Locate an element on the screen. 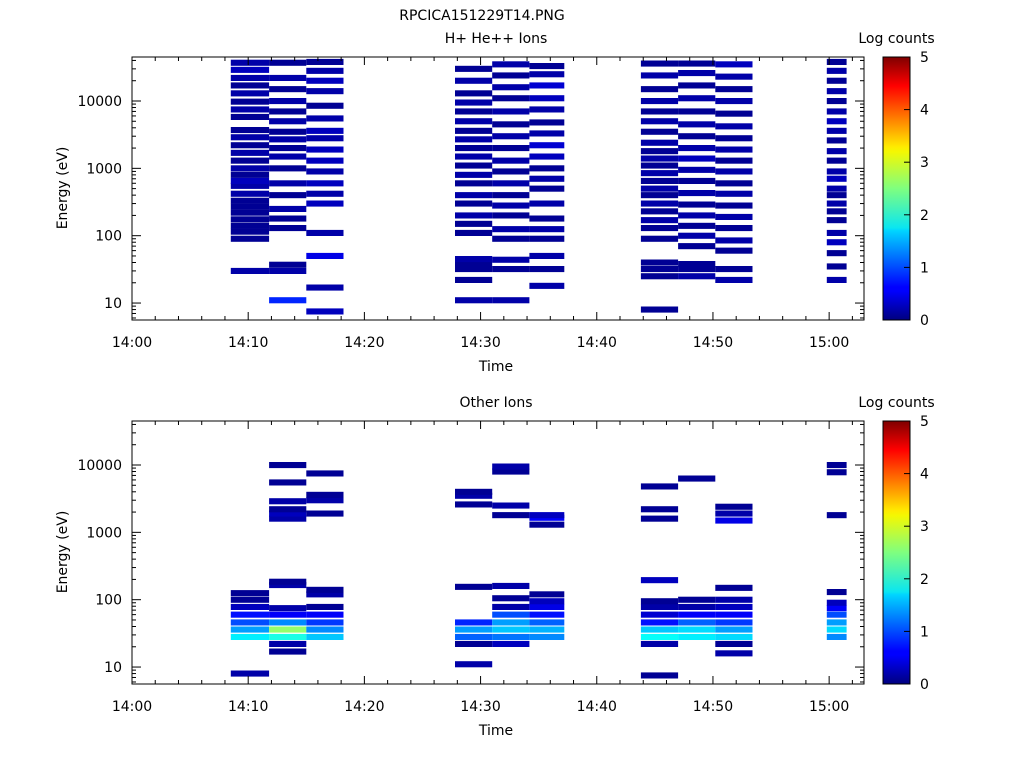 The image size is (1024, 768). colorbar-gradient is located at coordinates (896, 188).